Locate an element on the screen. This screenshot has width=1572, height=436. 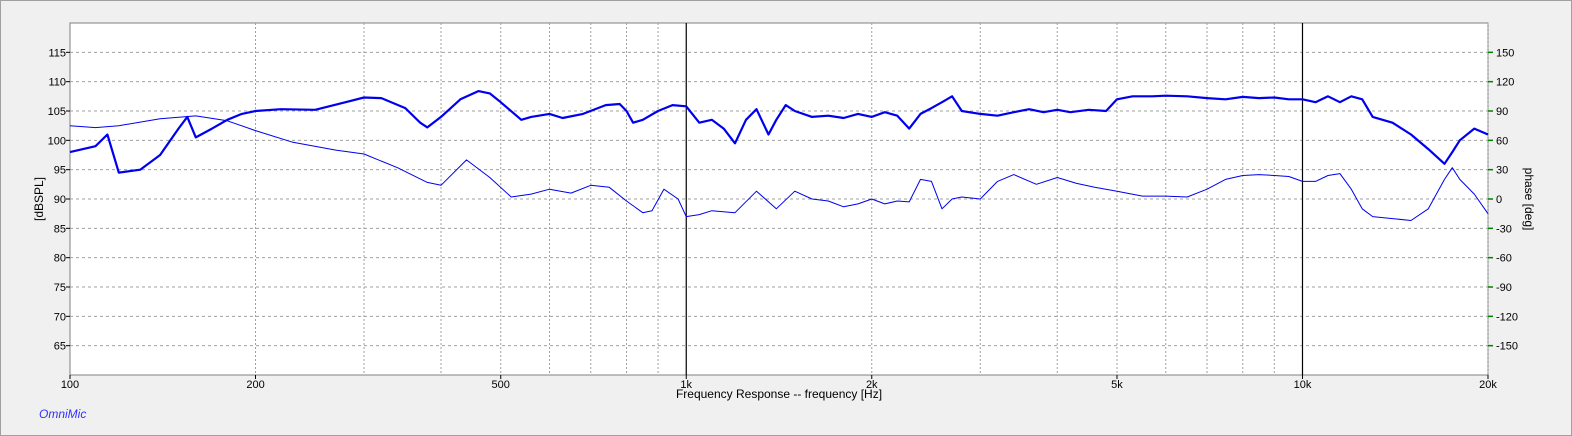
y-tick-label: 90 is located at coordinates (60, 200).